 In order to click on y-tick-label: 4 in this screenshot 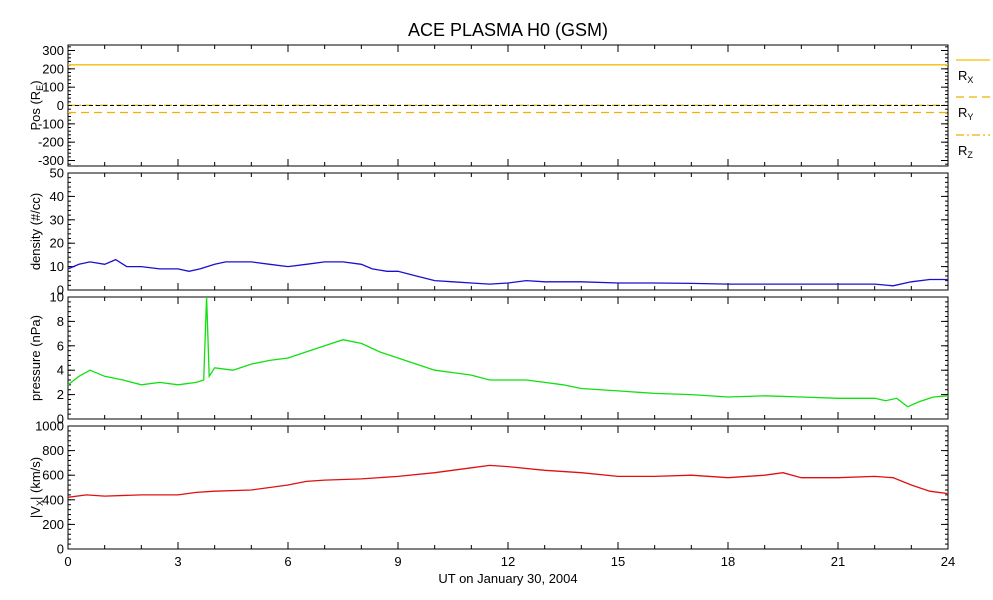, I will do `click(60, 370)`.